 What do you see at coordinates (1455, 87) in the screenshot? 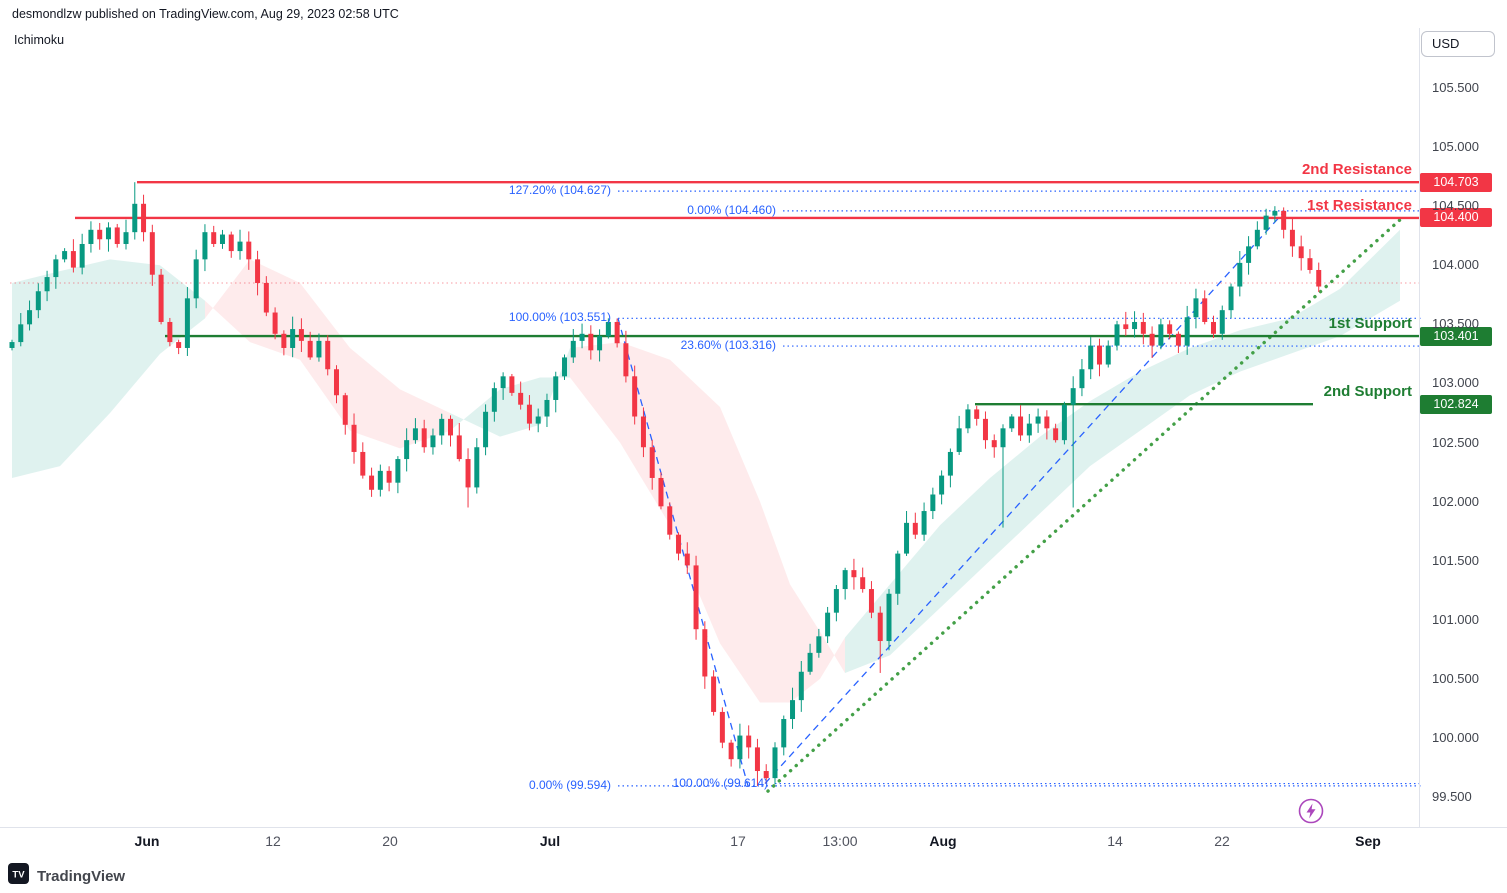
I see `price-tick: 105.500` at bounding box center [1455, 87].